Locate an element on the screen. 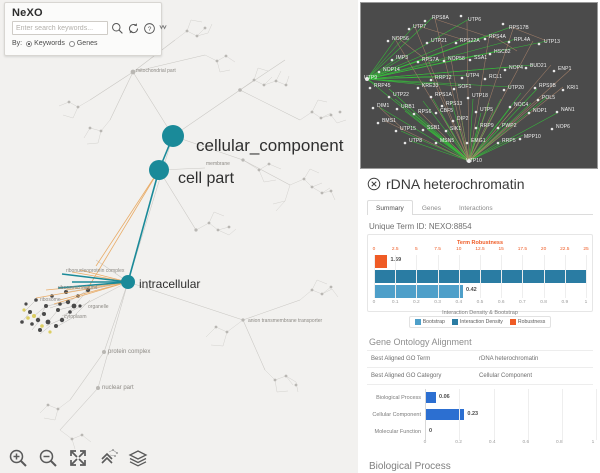  gene-label-utp13: UTP13 is located at coordinates (552, 42).